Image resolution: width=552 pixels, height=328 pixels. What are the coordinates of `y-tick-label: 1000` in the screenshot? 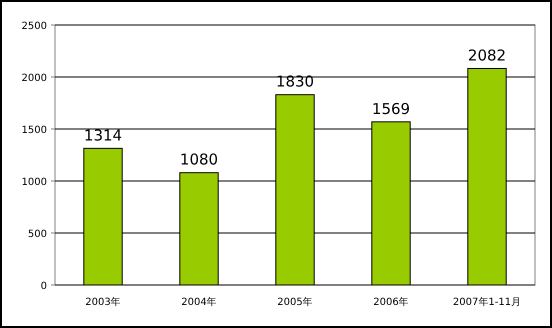 It's located at (34, 182).